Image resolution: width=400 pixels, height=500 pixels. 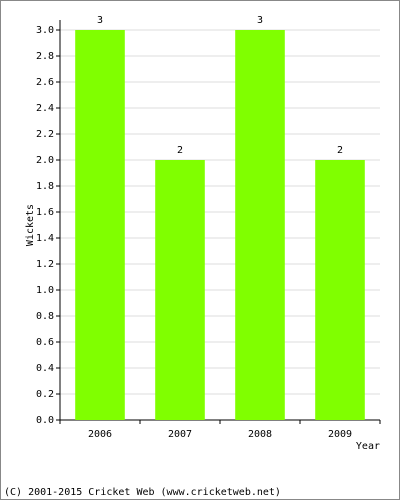 I want to click on x-tick-label: 2009, so click(x=340, y=434).